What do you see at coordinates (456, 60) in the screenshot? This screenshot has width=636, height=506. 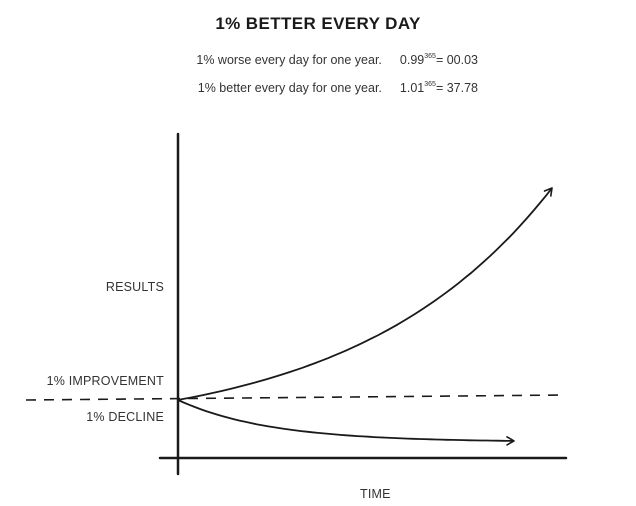 I see `formula-worse-result: = 00.03` at bounding box center [456, 60].